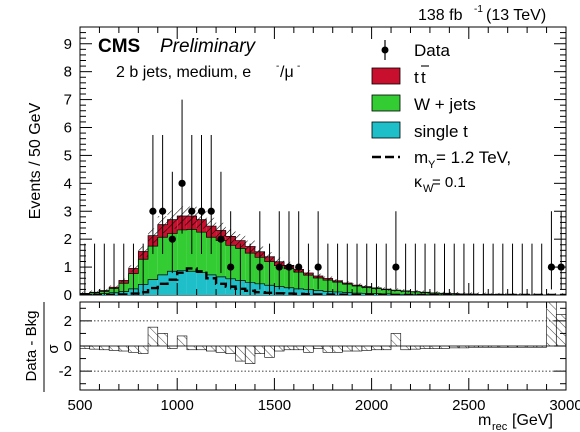 The width and height of the screenshot is (580, 432). Describe the element at coordinates (287, 72) in the screenshot. I see `selection-mu: /μ` at that location.